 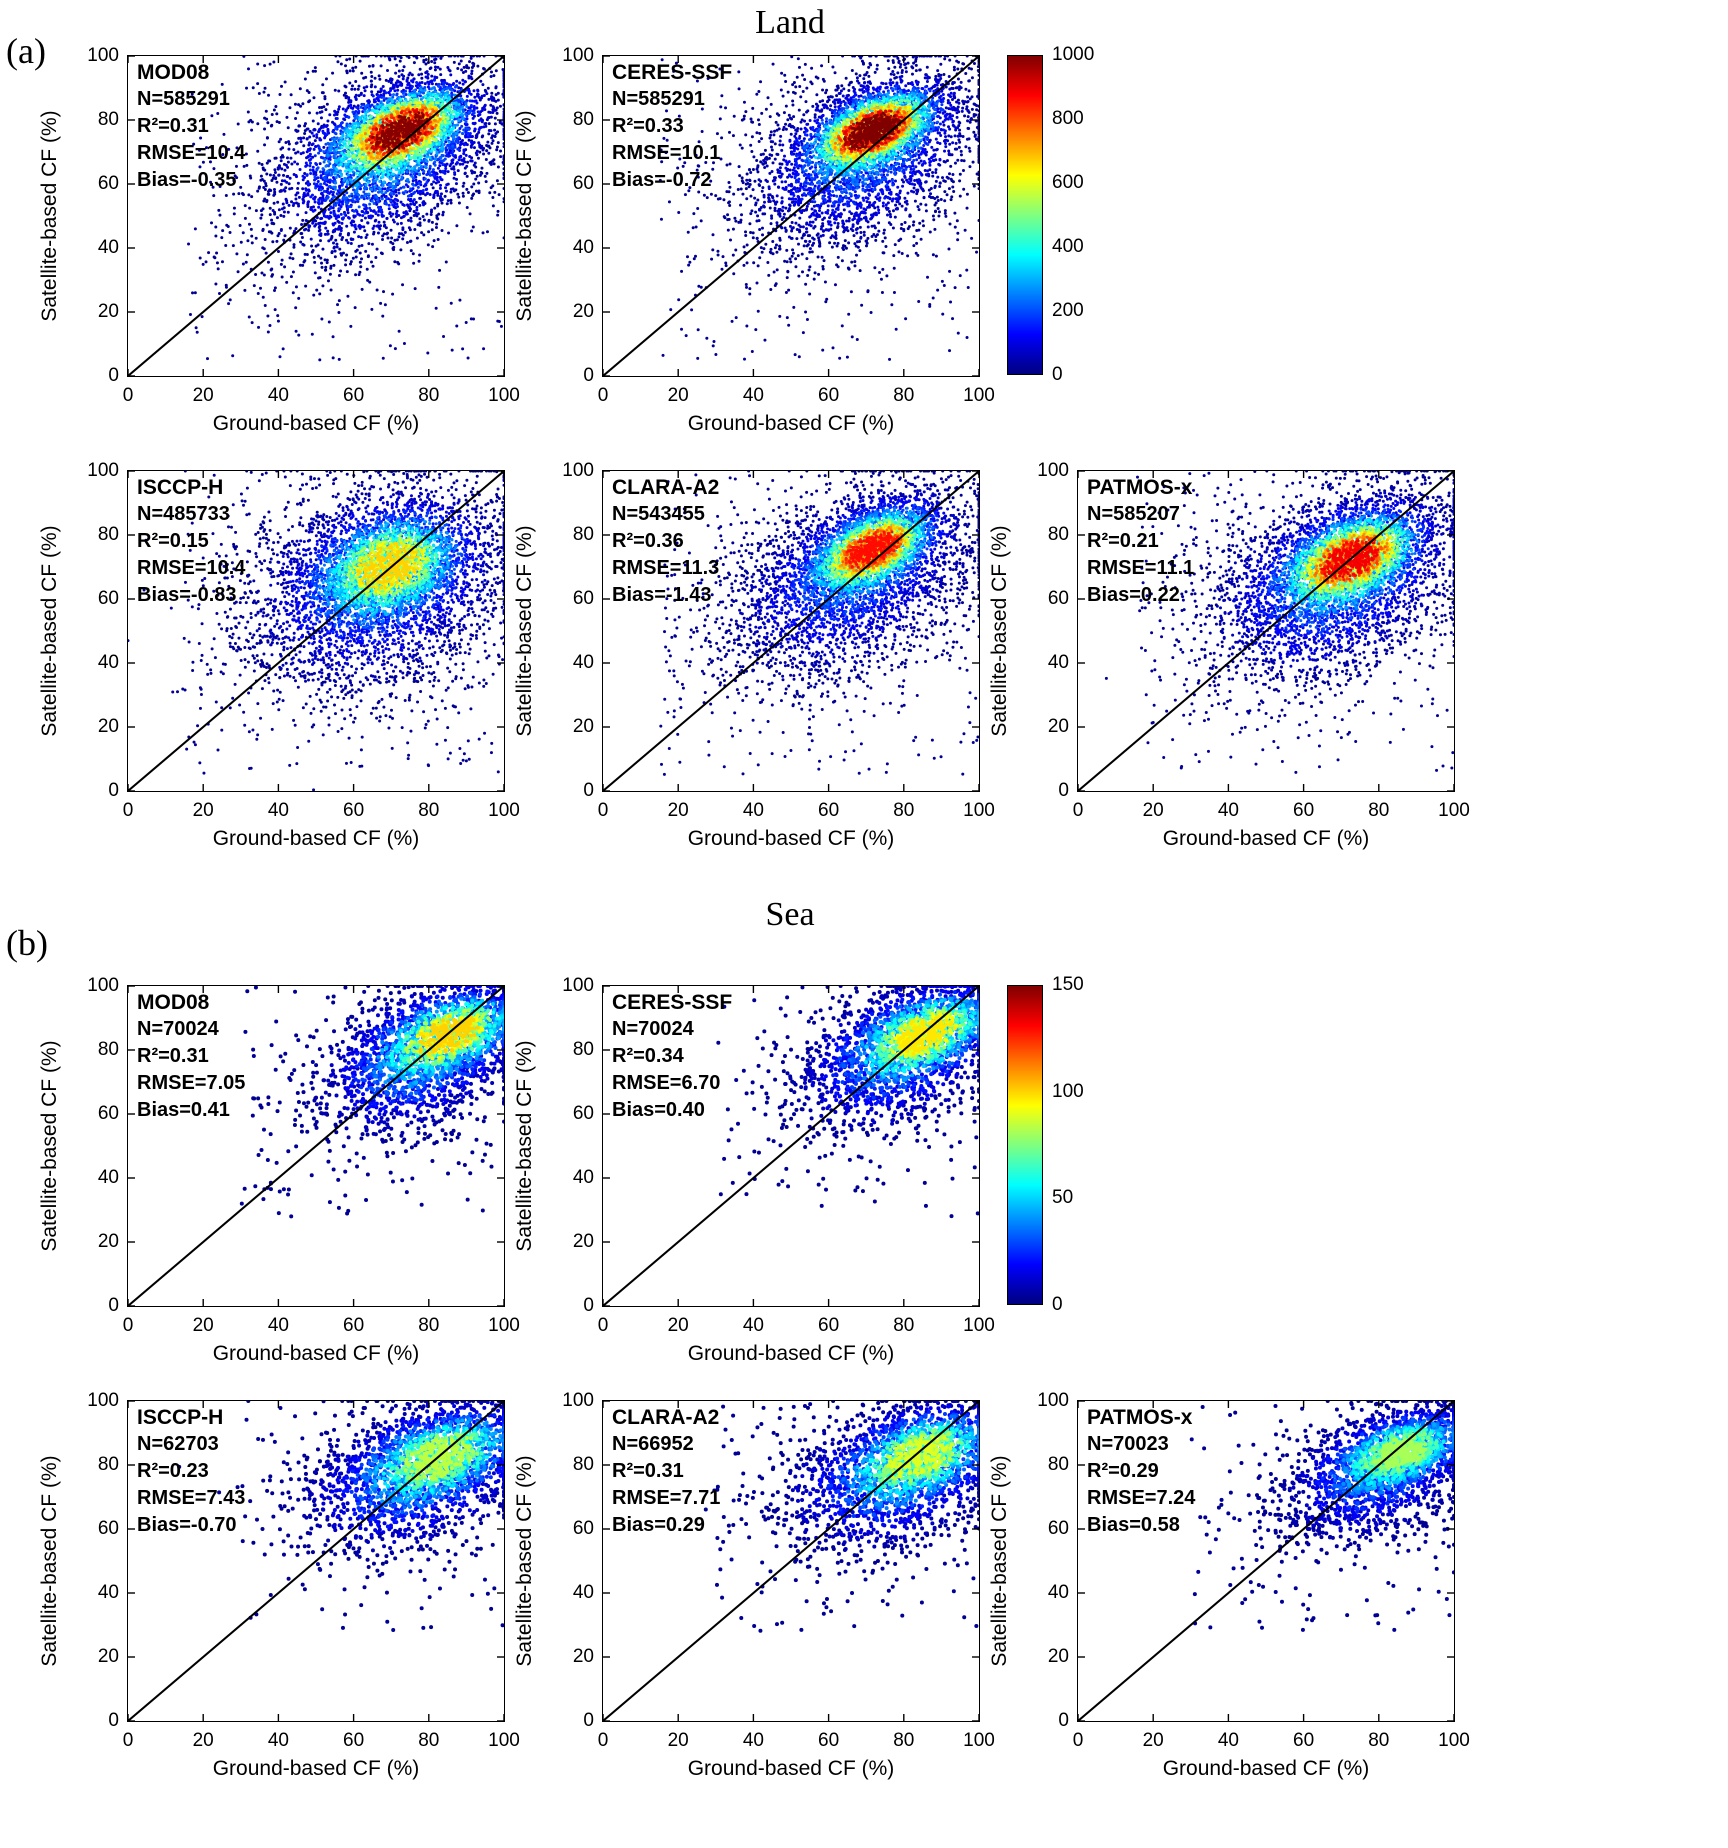 I want to click on colorbar-tick-label: 400, so click(x=1068, y=246).